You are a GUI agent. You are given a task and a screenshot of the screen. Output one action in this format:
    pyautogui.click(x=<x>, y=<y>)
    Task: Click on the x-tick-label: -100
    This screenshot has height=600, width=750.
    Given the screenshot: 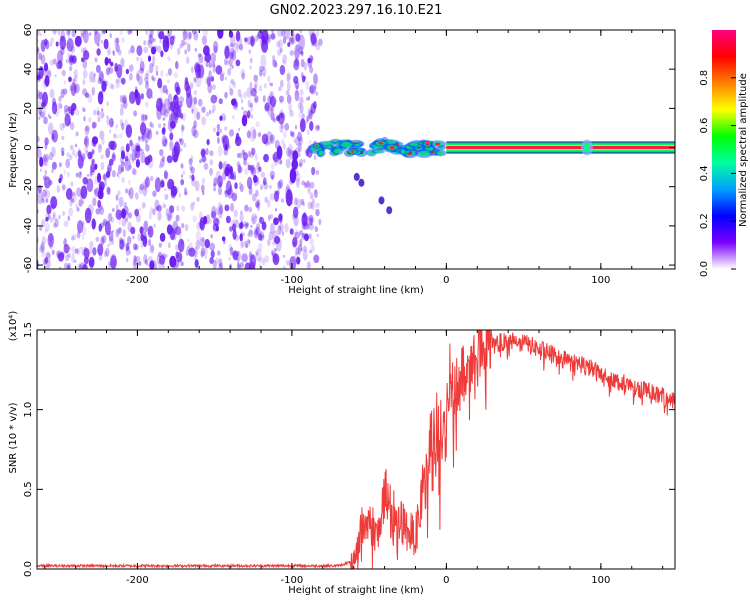 What is the action you would take?
    pyautogui.click(x=292, y=280)
    